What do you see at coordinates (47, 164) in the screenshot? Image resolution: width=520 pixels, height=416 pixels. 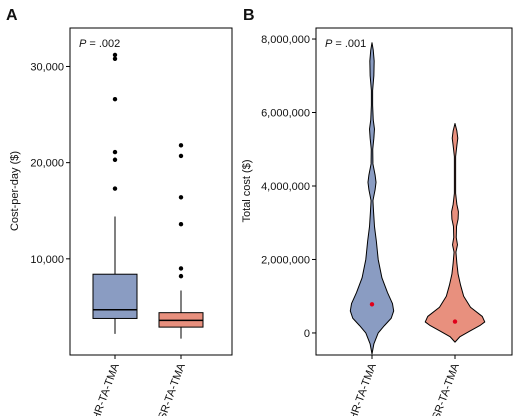 I see `y-tick-label: 20,000` at bounding box center [47, 164].